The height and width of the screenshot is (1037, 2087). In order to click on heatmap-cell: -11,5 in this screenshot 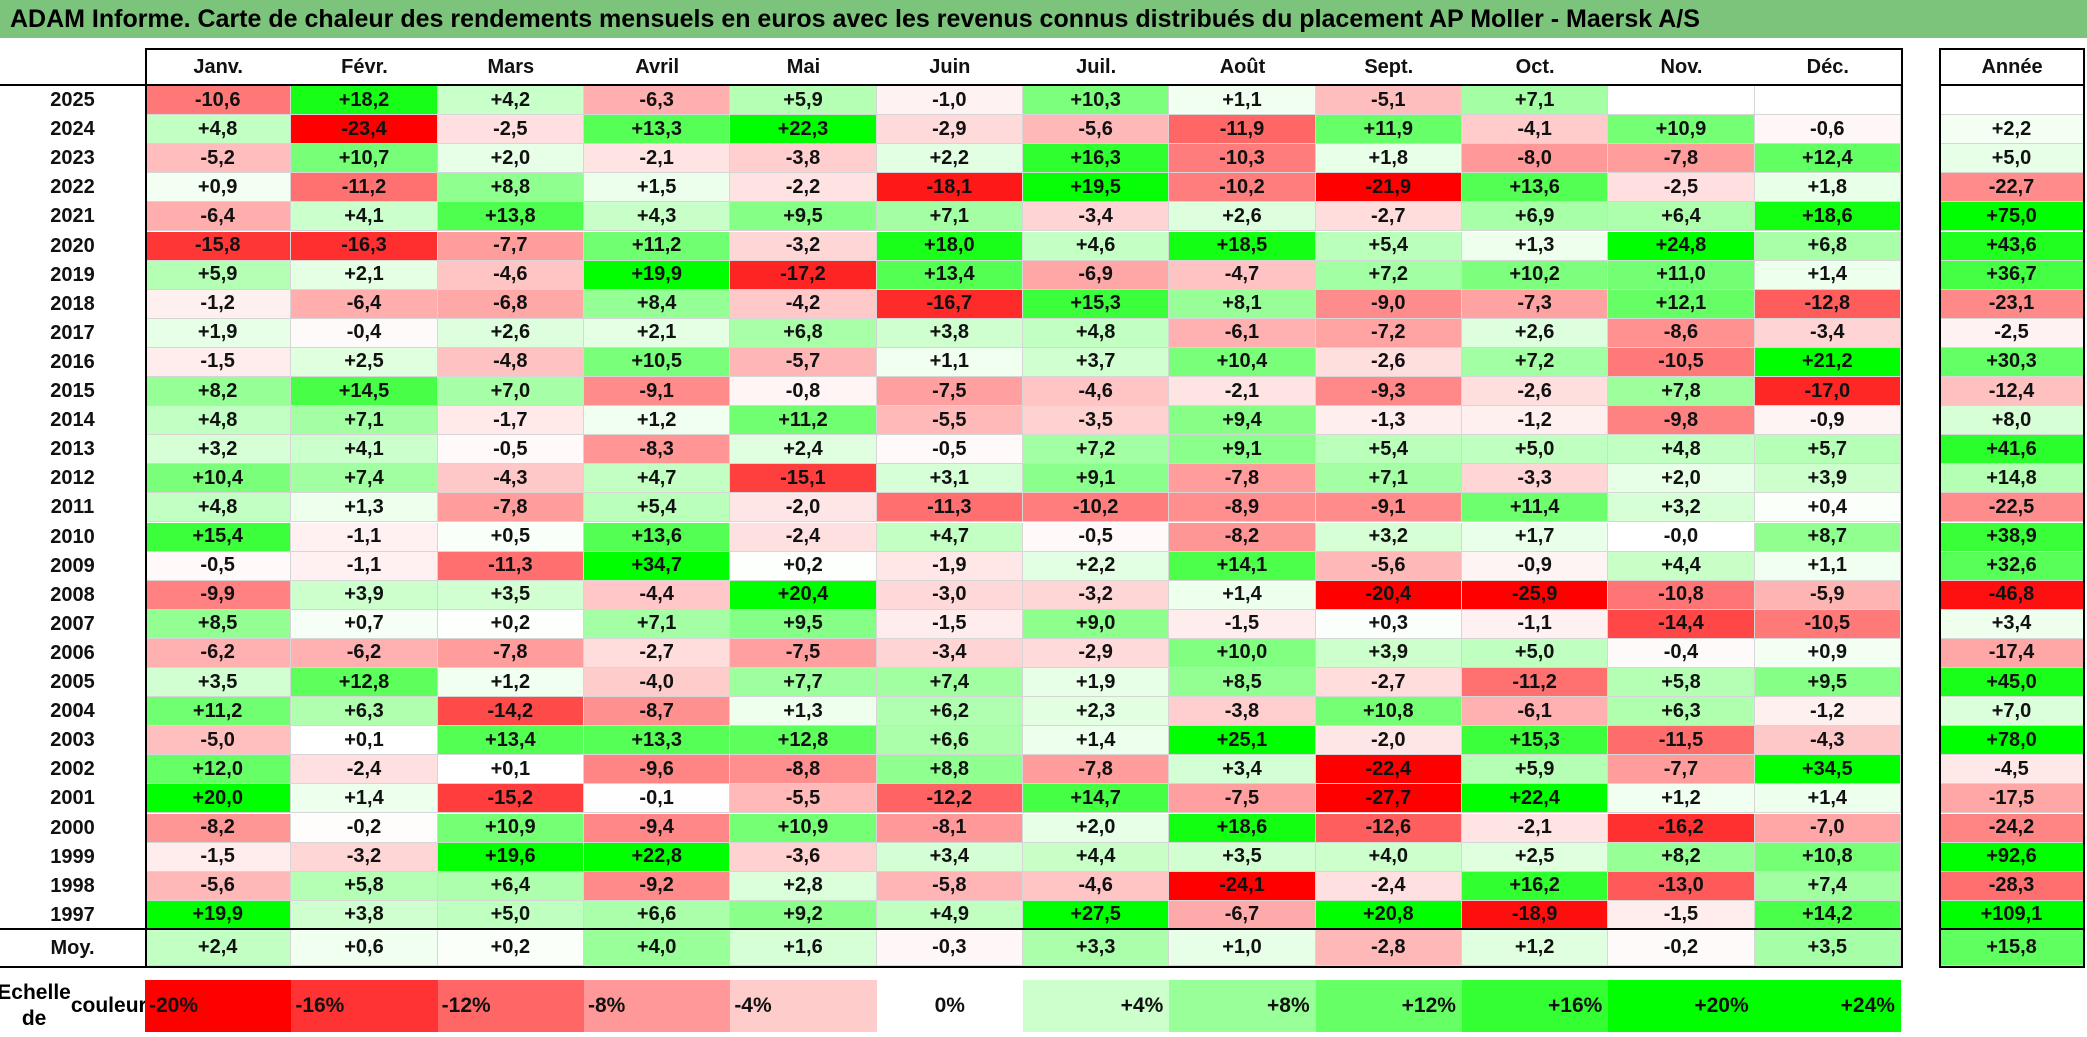, I will do `click(1681, 741)`.